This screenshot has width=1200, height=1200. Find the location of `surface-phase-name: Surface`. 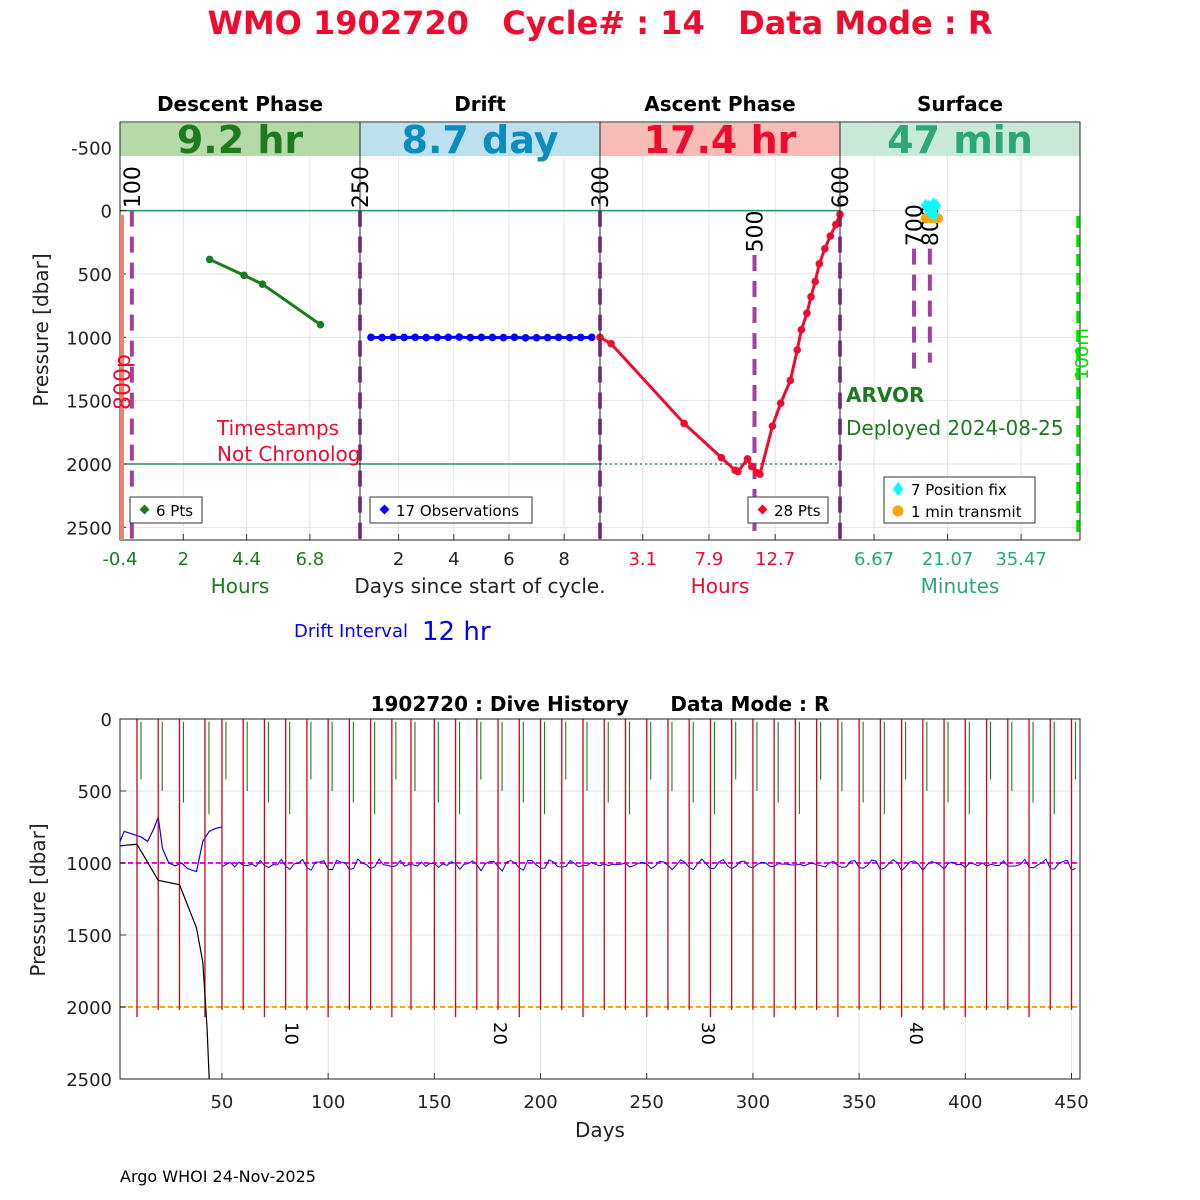

surface-phase-name: Surface is located at coordinates (960, 104).